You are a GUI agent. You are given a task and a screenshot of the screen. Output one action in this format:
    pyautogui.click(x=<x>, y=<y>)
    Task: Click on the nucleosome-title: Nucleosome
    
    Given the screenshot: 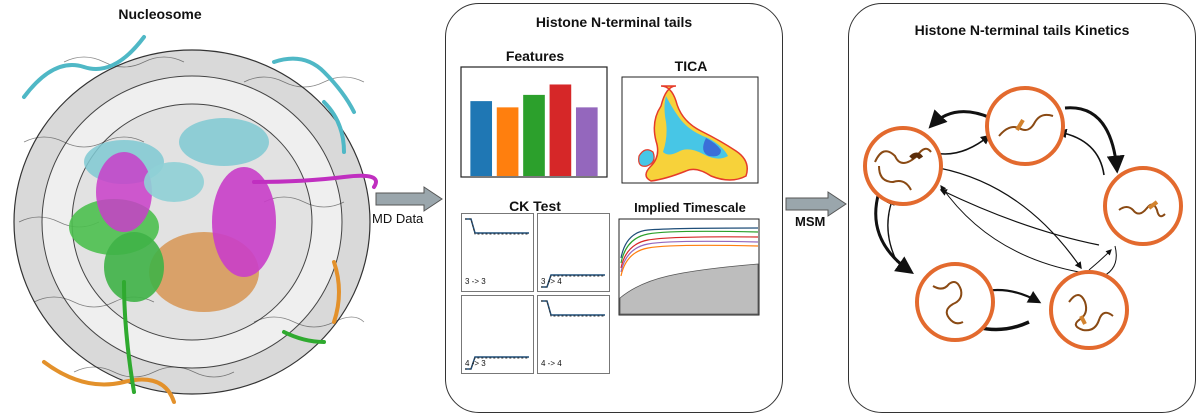 What is the action you would take?
    pyautogui.click(x=160, y=14)
    